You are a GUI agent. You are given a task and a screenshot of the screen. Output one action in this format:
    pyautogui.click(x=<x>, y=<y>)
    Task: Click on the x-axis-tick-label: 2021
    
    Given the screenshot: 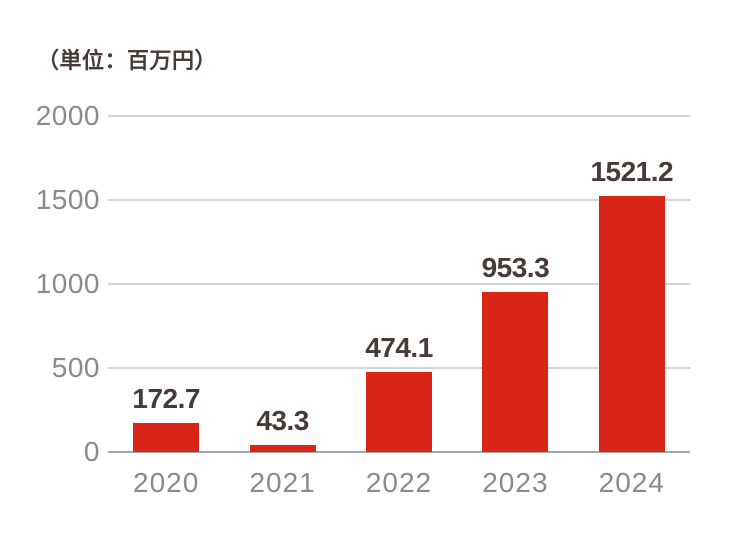 What is the action you would take?
    pyautogui.click(x=282, y=482)
    